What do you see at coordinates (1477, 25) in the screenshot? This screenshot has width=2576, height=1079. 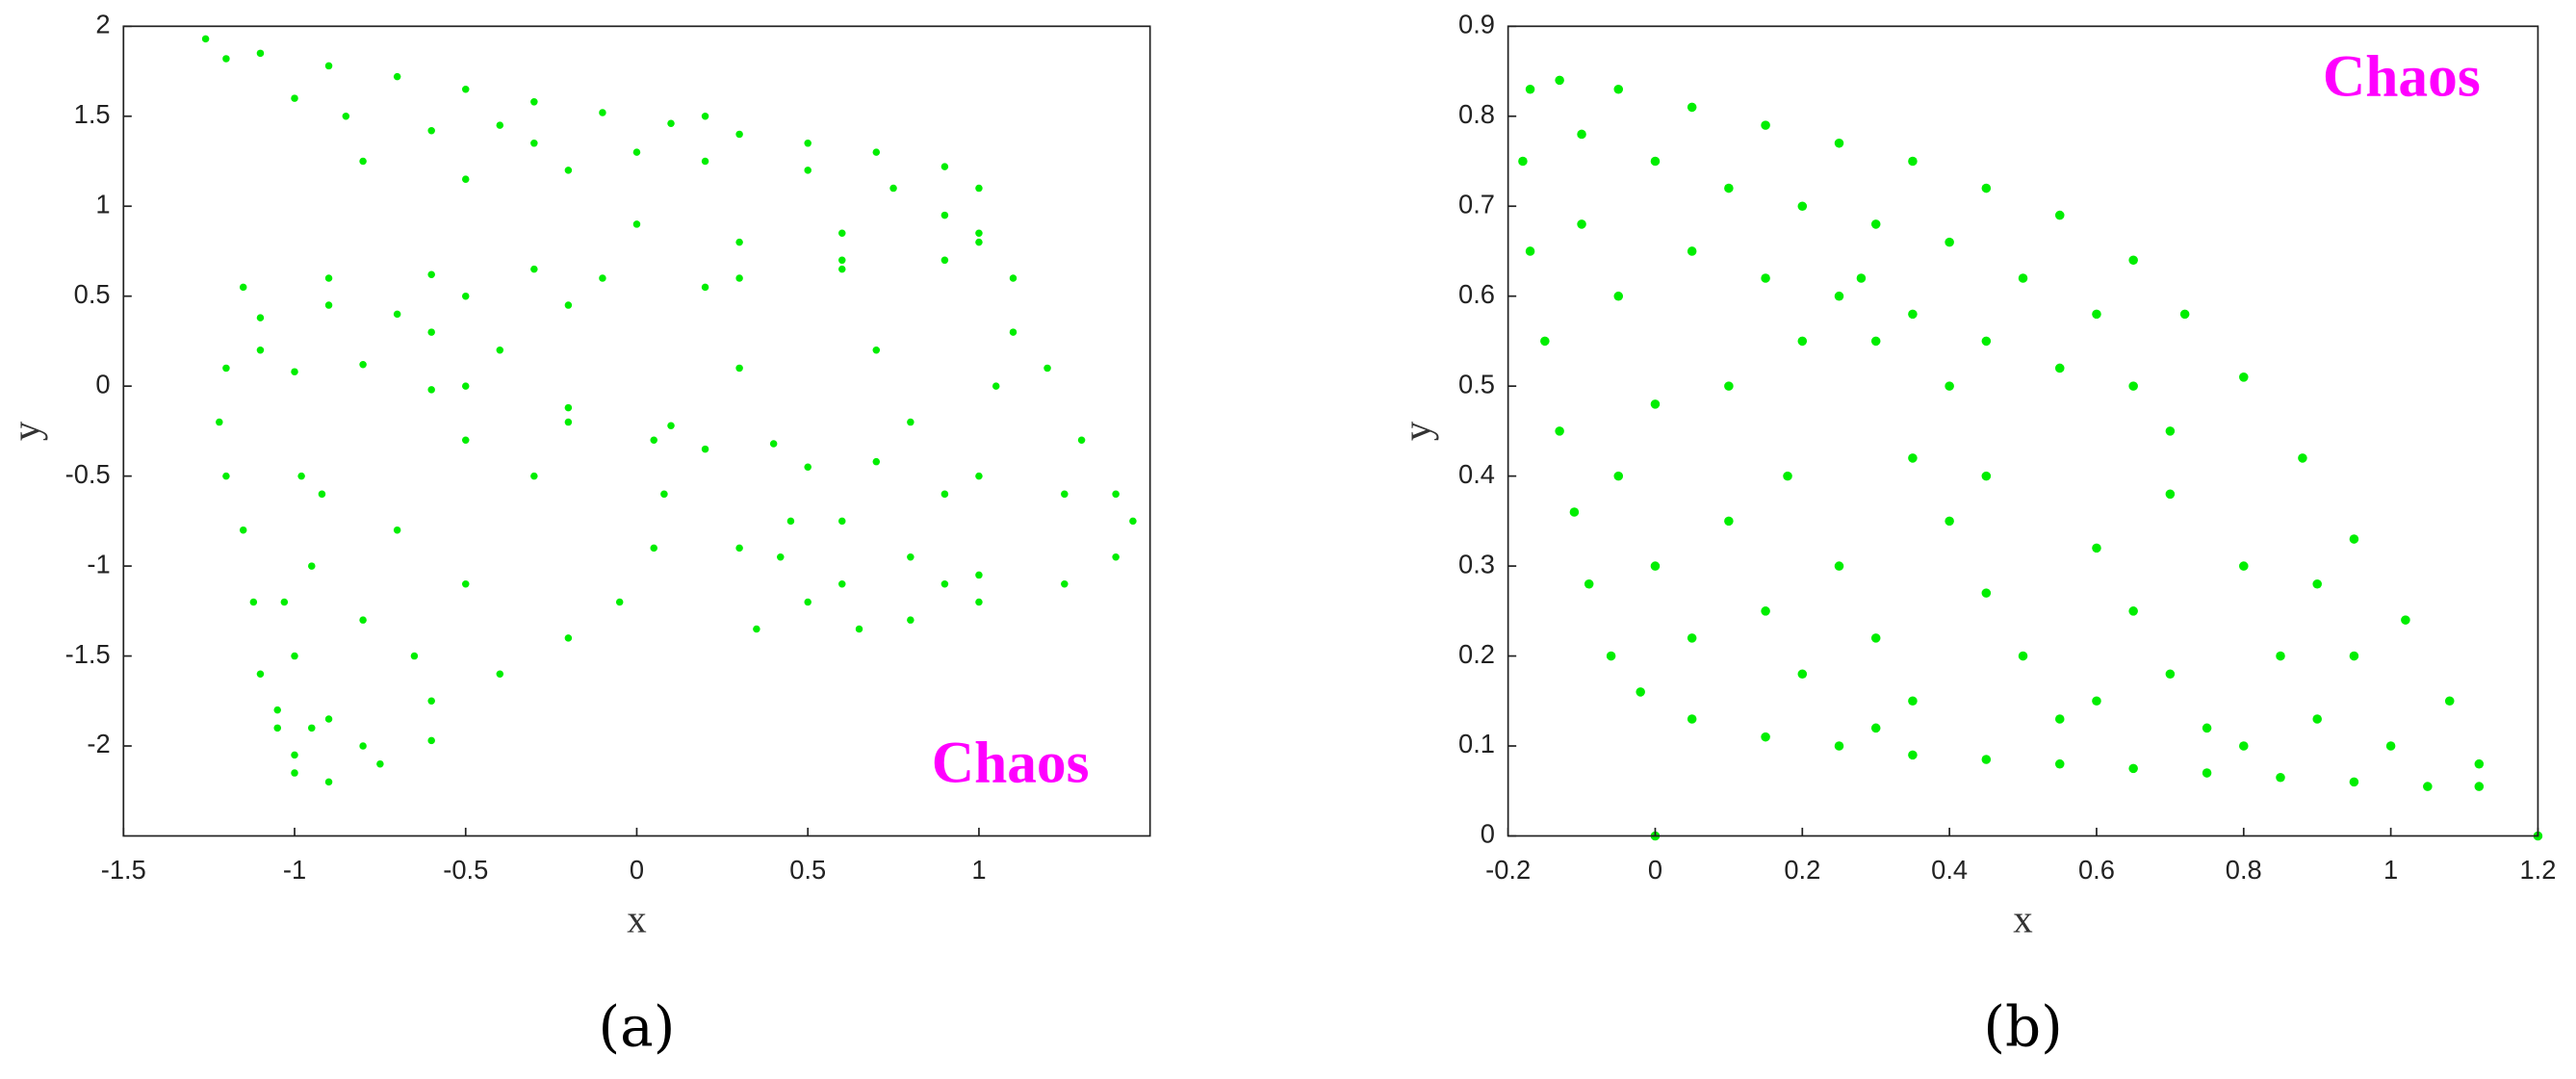 I see `y-tick-label: 0.9` at bounding box center [1477, 25].